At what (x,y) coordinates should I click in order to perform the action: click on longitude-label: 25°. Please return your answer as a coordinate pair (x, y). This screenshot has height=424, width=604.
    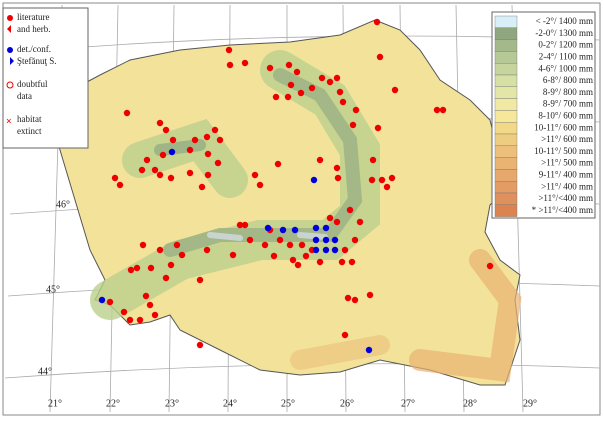
    Looking at the image, I should click on (288, 403).